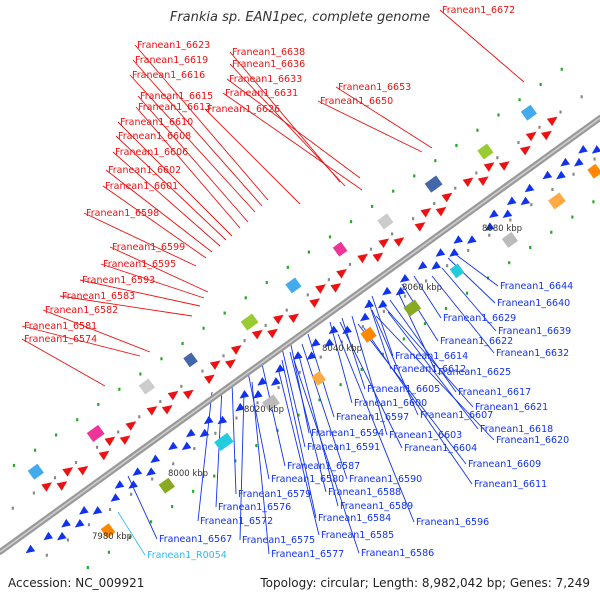 The width and height of the screenshot is (600, 600). Describe the element at coordinates (60, 339) in the screenshot. I see `gene-label: Franean1_6574` at that location.